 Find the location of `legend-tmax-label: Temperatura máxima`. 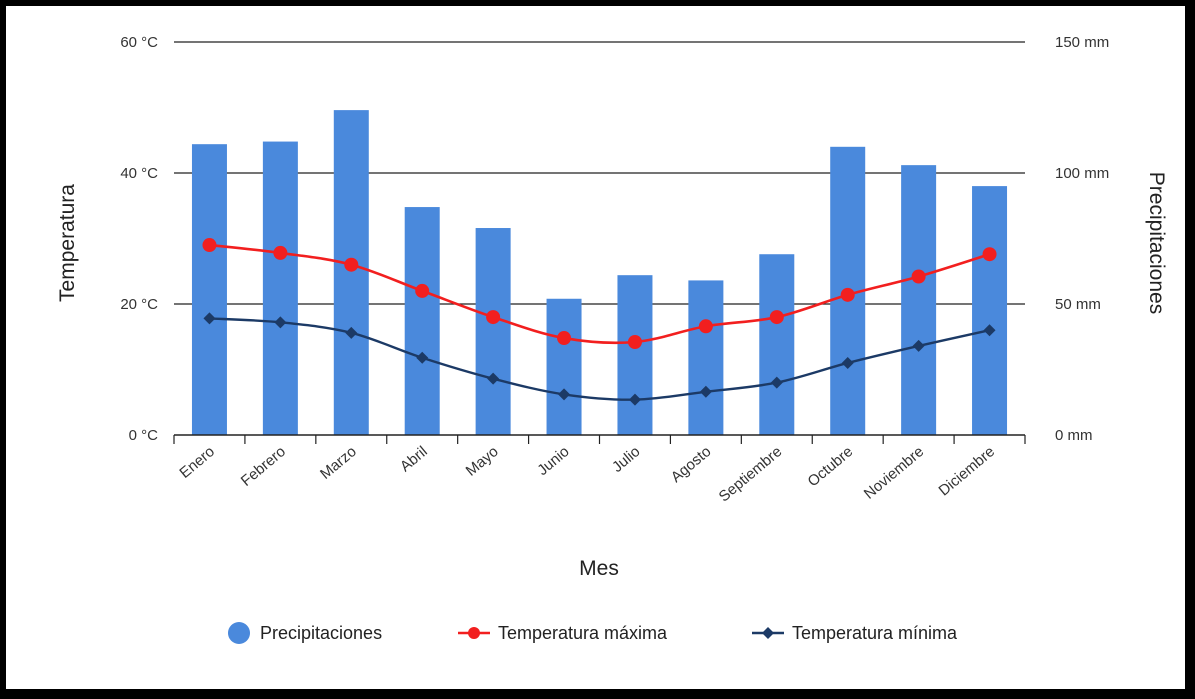

legend-tmax-label: Temperatura máxima is located at coordinates (583, 633).